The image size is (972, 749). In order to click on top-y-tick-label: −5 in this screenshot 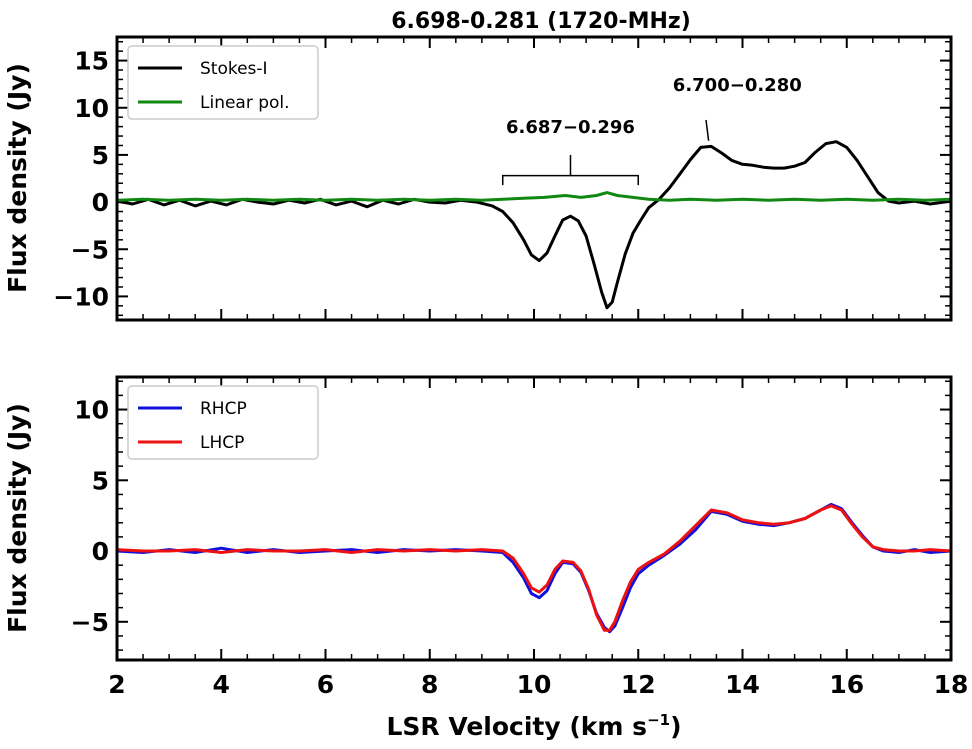, I will do `click(90, 249)`.